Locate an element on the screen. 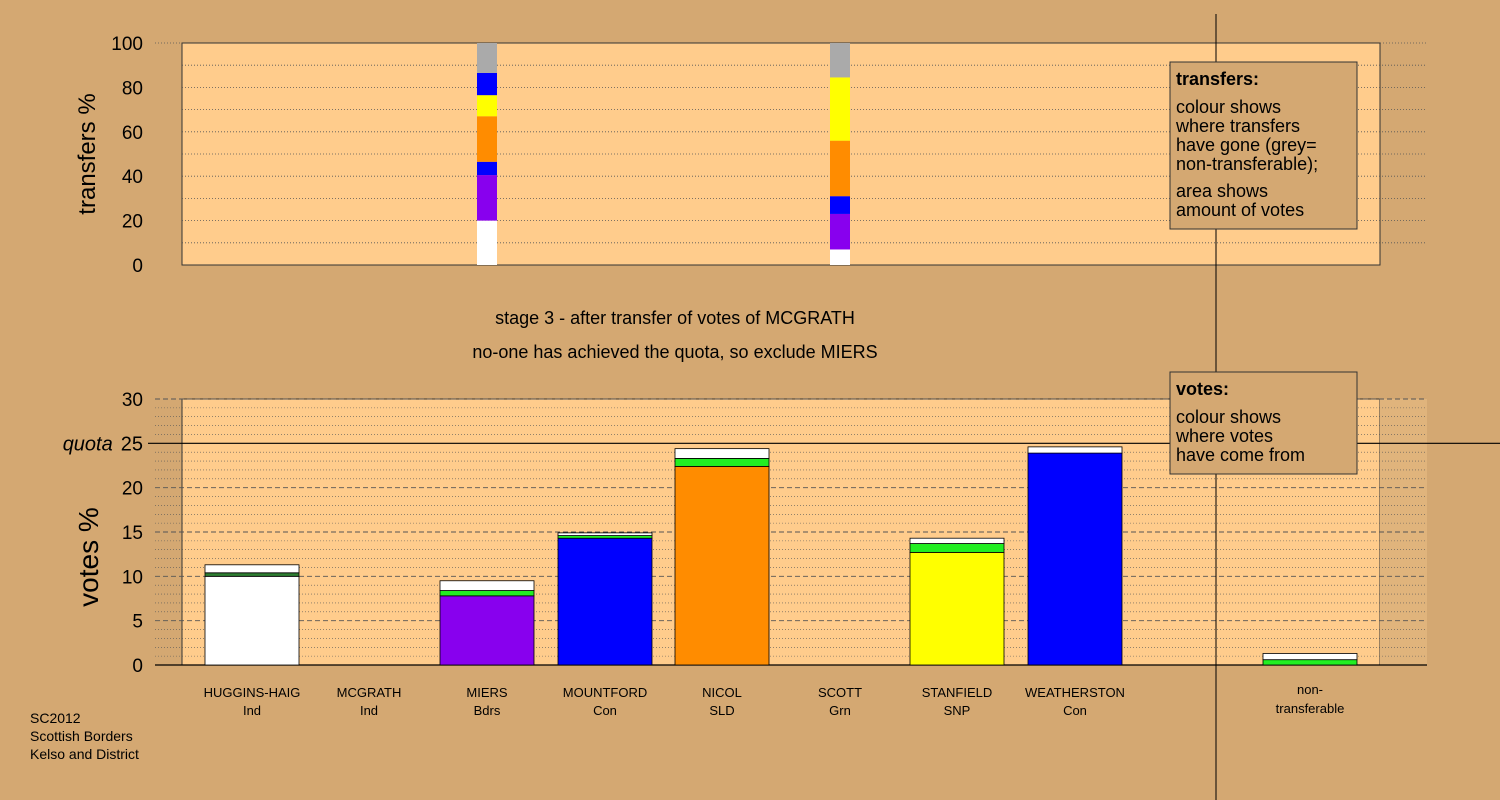 This screenshot has width=1500, height=800. transfers-legend-line: amount of votes is located at coordinates (1240, 210).